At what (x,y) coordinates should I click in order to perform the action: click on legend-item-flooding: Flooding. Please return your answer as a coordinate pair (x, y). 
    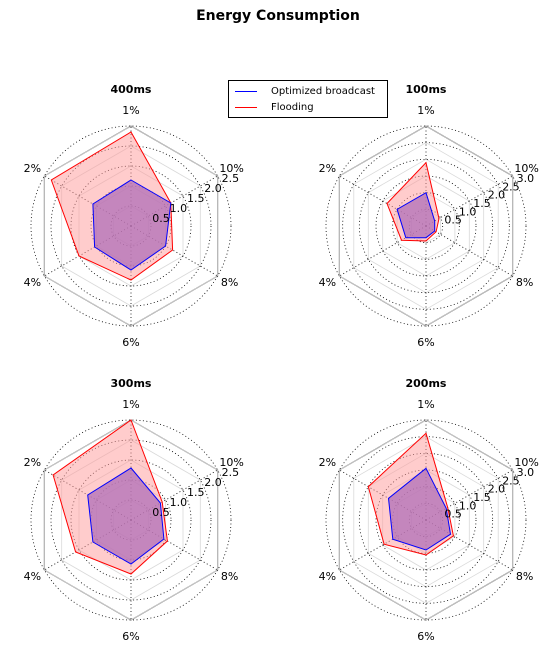
    Looking at the image, I should click on (274, 107).